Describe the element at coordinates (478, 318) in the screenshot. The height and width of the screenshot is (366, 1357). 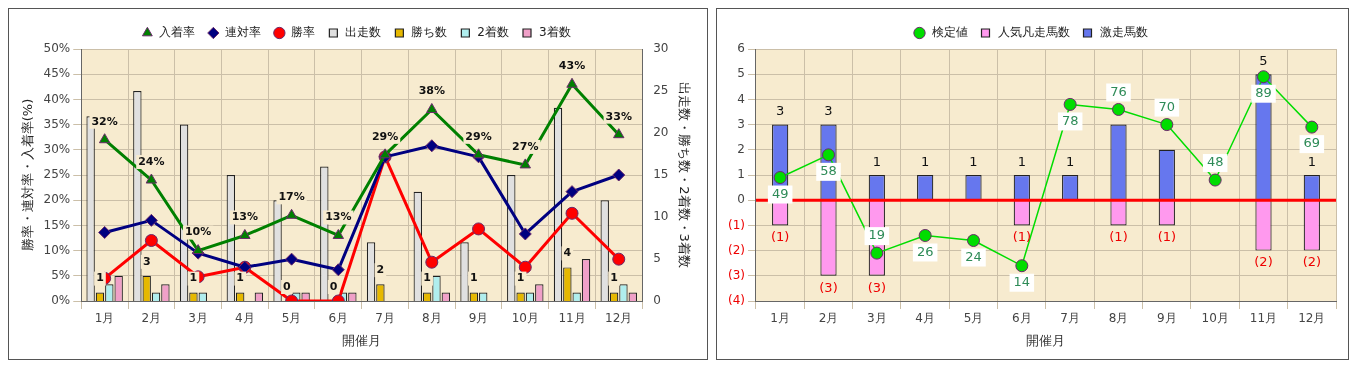
I see `x-tick-label: 9月` at that location.